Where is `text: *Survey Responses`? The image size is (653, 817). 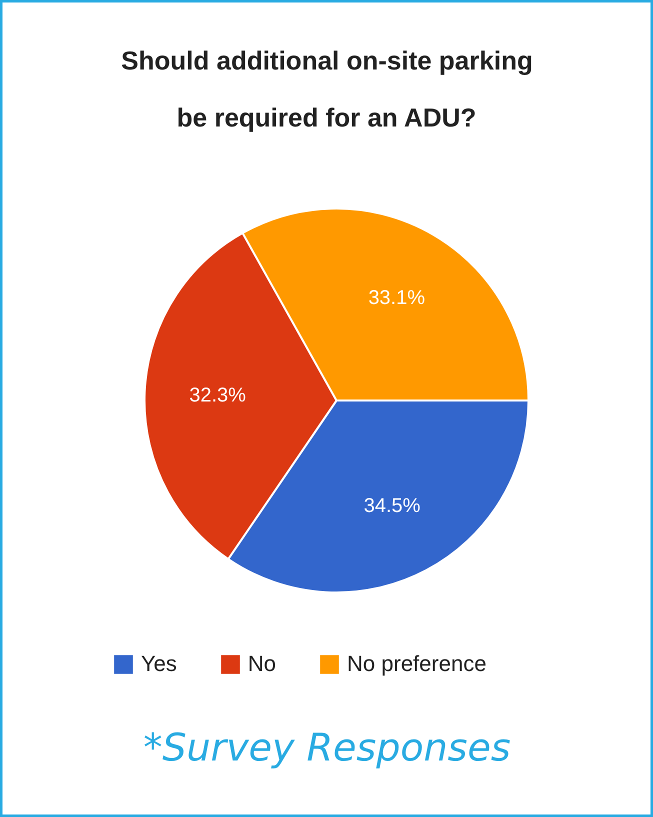
text: *Survey Responses is located at coordinates (327, 748).